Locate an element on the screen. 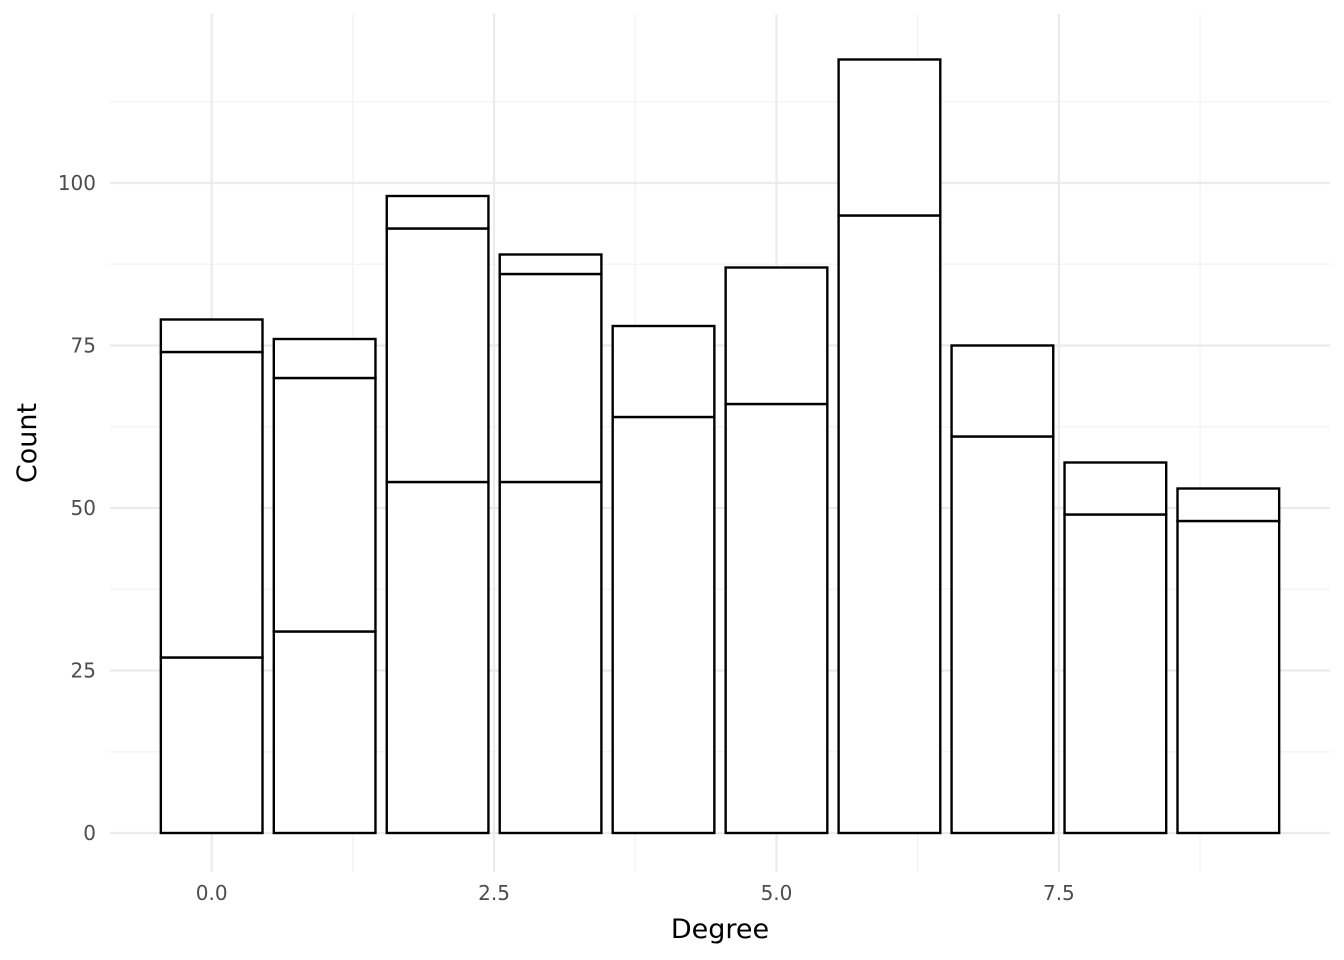  x-tick-label: 7.5 is located at coordinates (1059, 893).